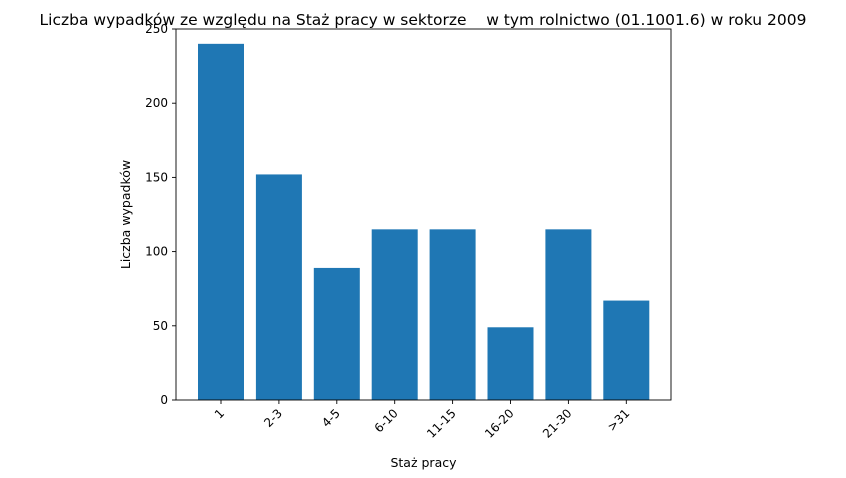  Describe the element at coordinates (557, 423) in the screenshot. I see `x-tick-label: 21-30` at that location.